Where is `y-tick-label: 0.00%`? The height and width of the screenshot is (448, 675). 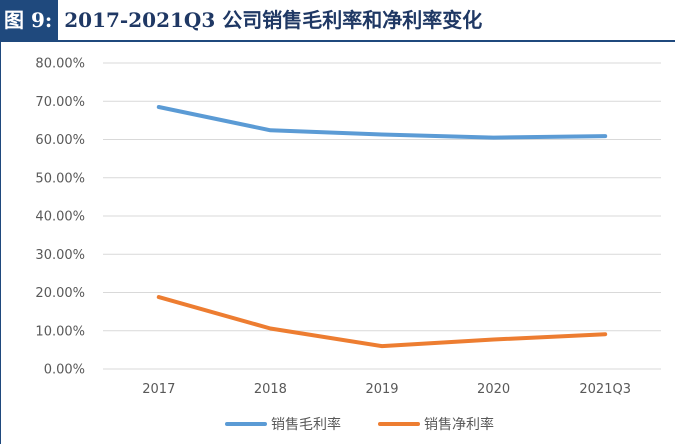
y-tick-label: 0.00% is located at coordinates (64, 370).